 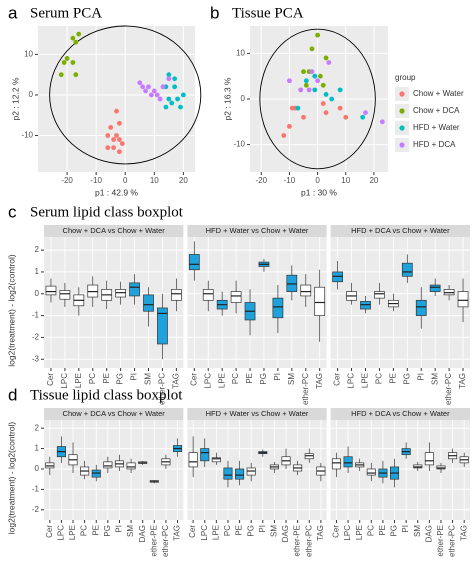 I want to click on x-axis-label: p1 : 30 %, so click(x=319, y=192).